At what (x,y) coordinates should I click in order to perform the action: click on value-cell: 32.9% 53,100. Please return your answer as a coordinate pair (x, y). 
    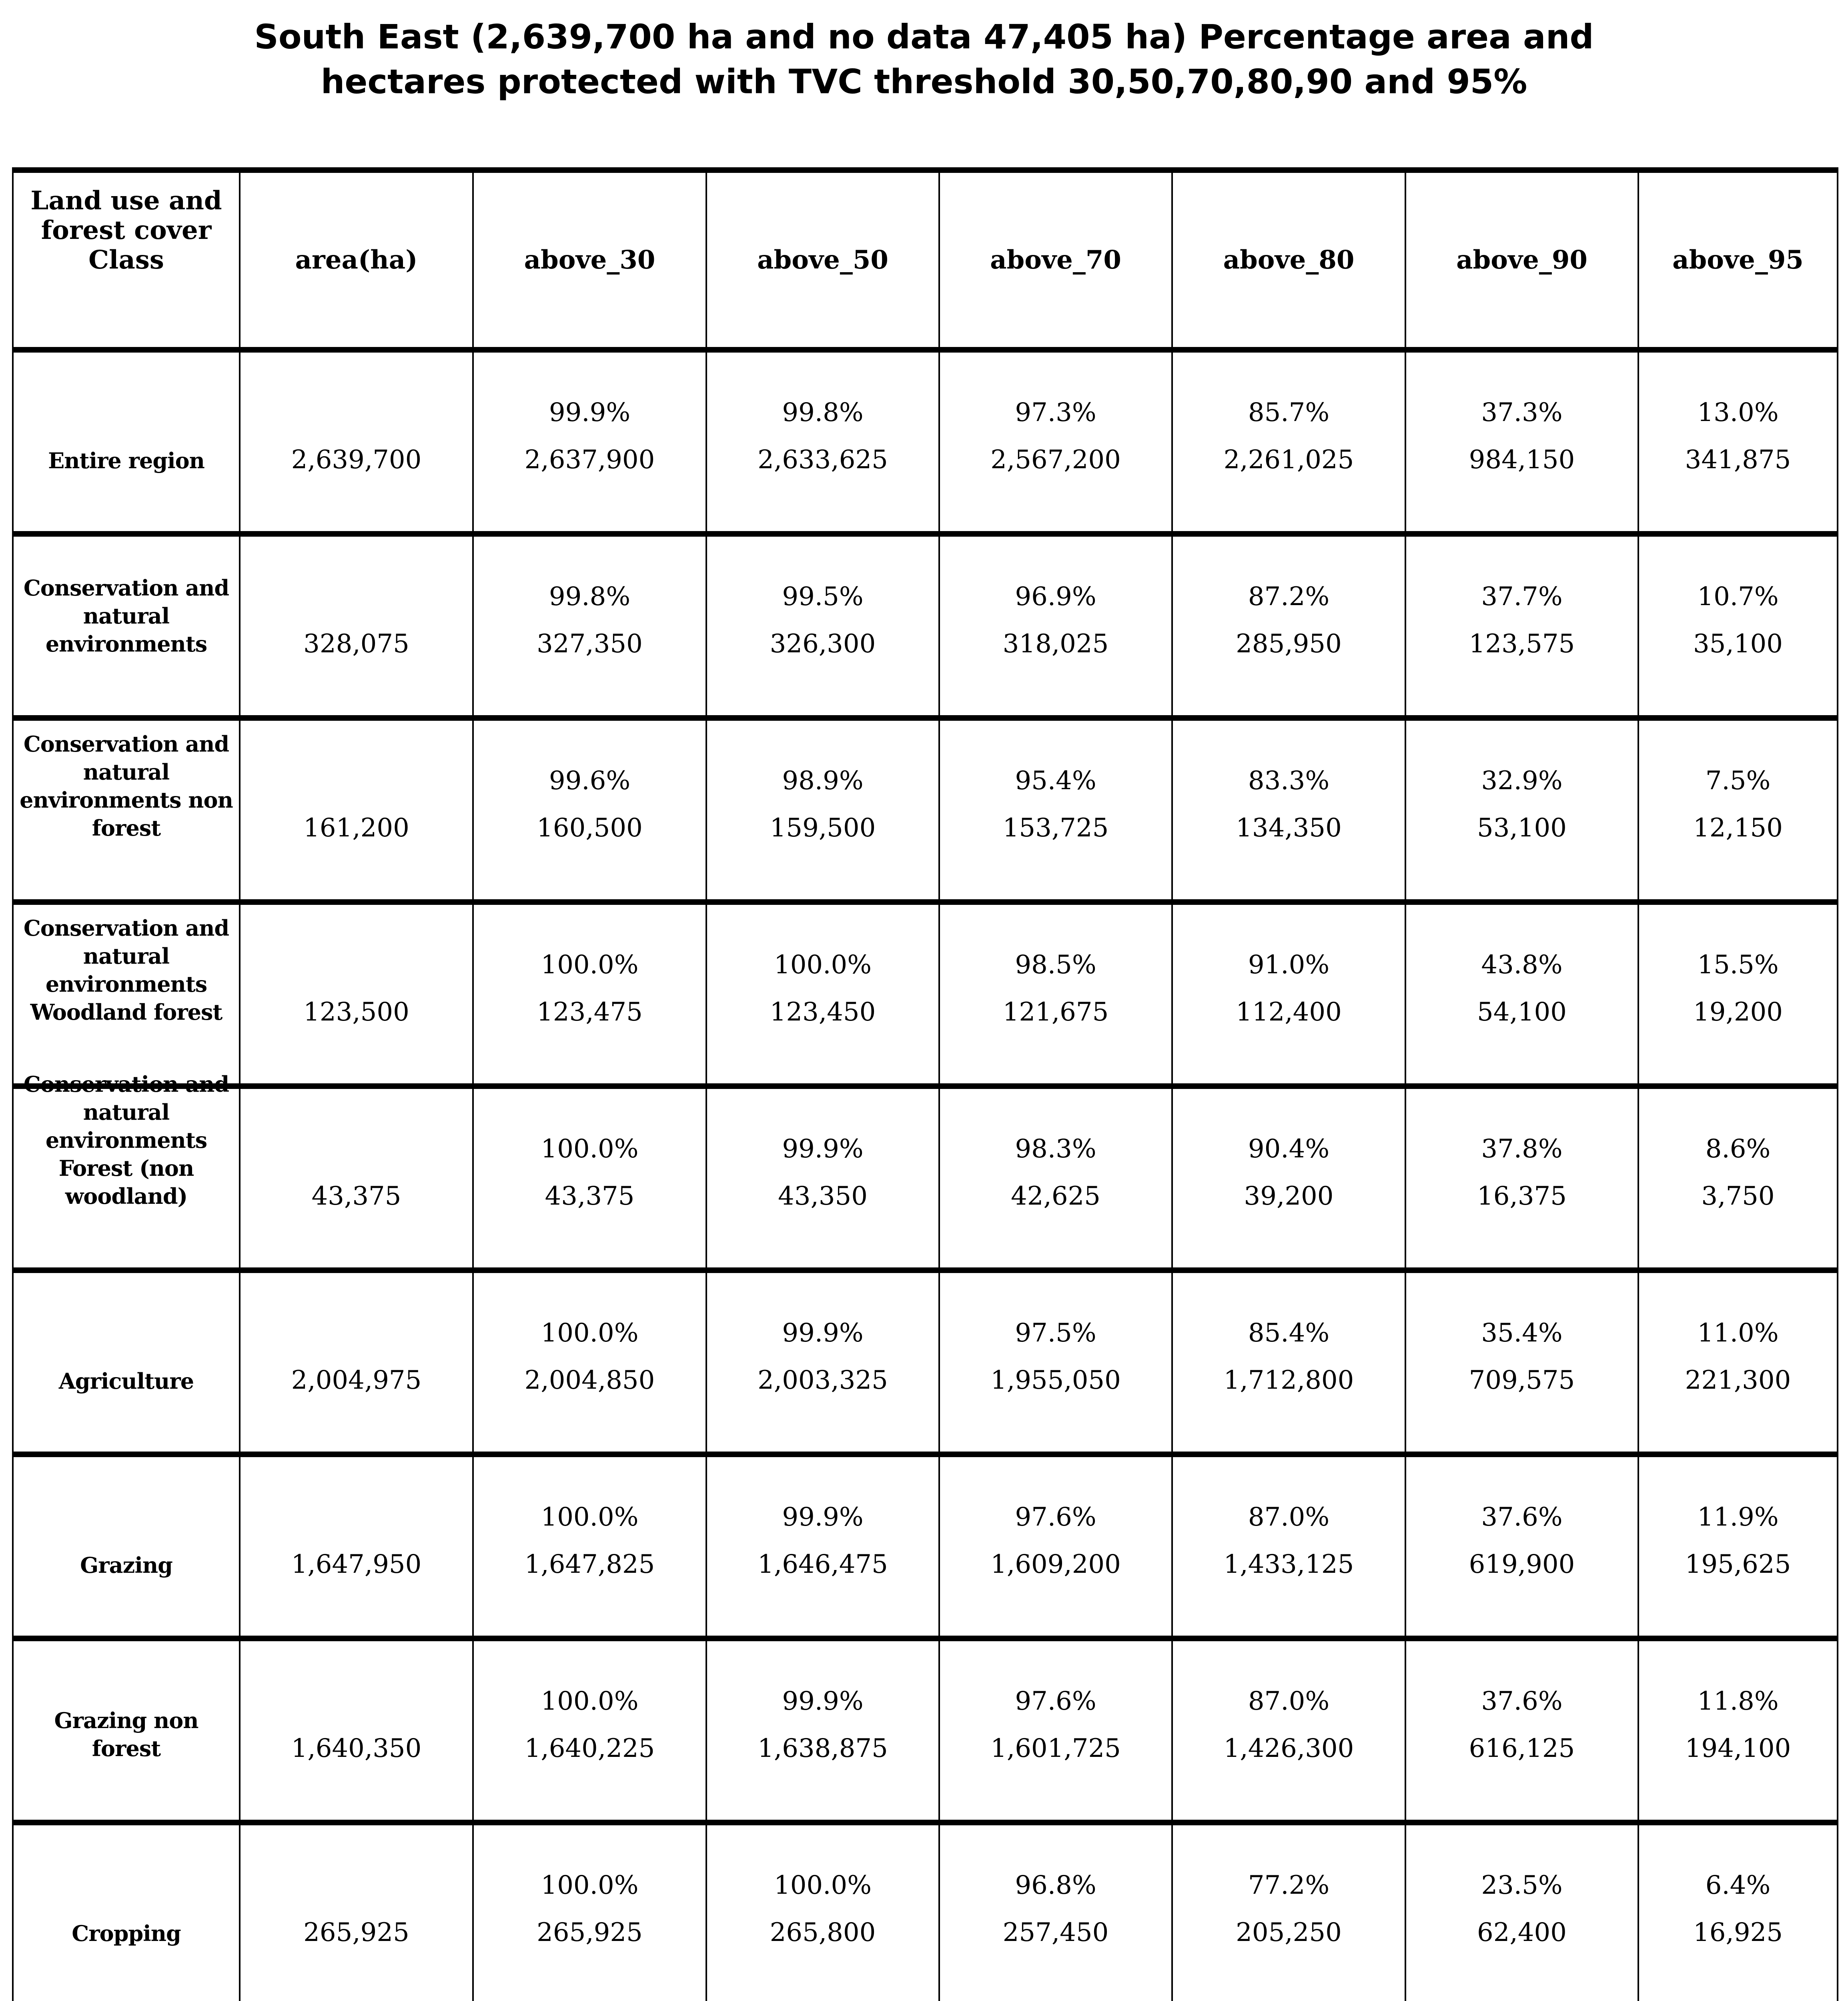
    Looking at the image, I should click on (1522, 808).